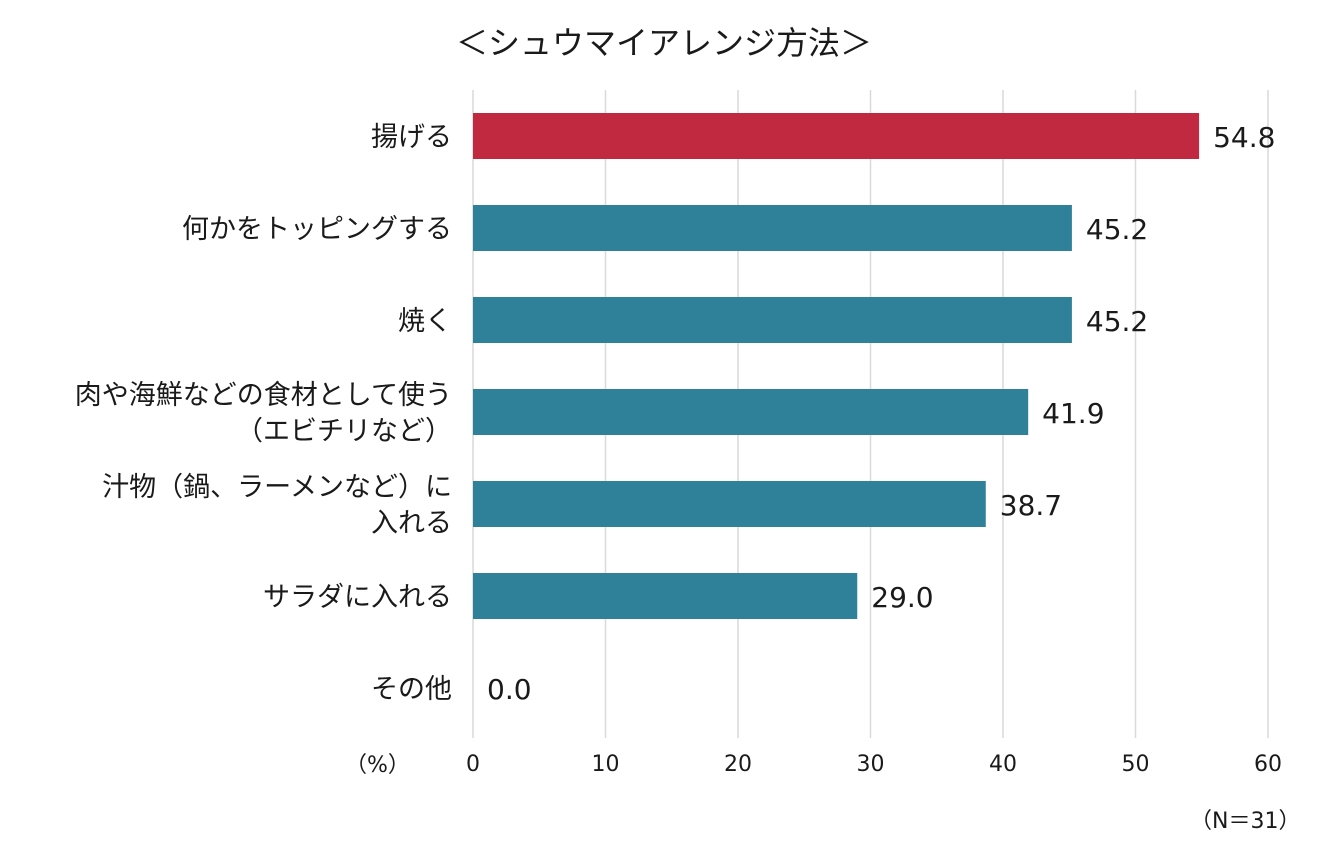 This screenshot has height=853, width=1320. What do you see at coordinates (1245, 821) in the screenshot?
I see `sample-size-note: （N＝31）` at bounding box center [1245, 821].